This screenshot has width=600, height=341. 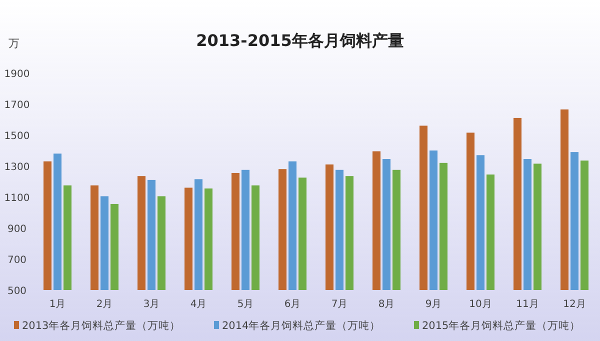 What do you see at coordinates (17, 229) in the screenshot?
I see `y-tick-label: 900` at bounding box center [17, 229].